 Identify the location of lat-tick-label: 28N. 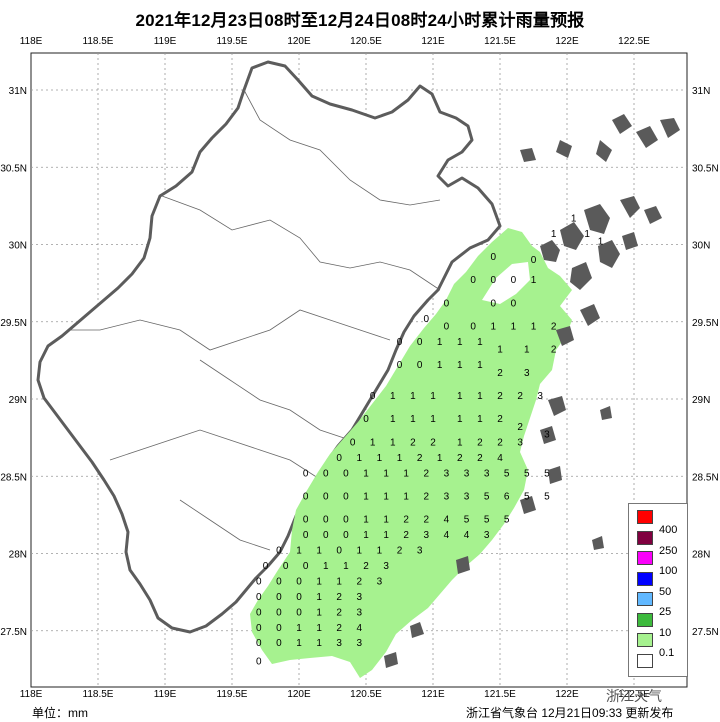
(701, 555).